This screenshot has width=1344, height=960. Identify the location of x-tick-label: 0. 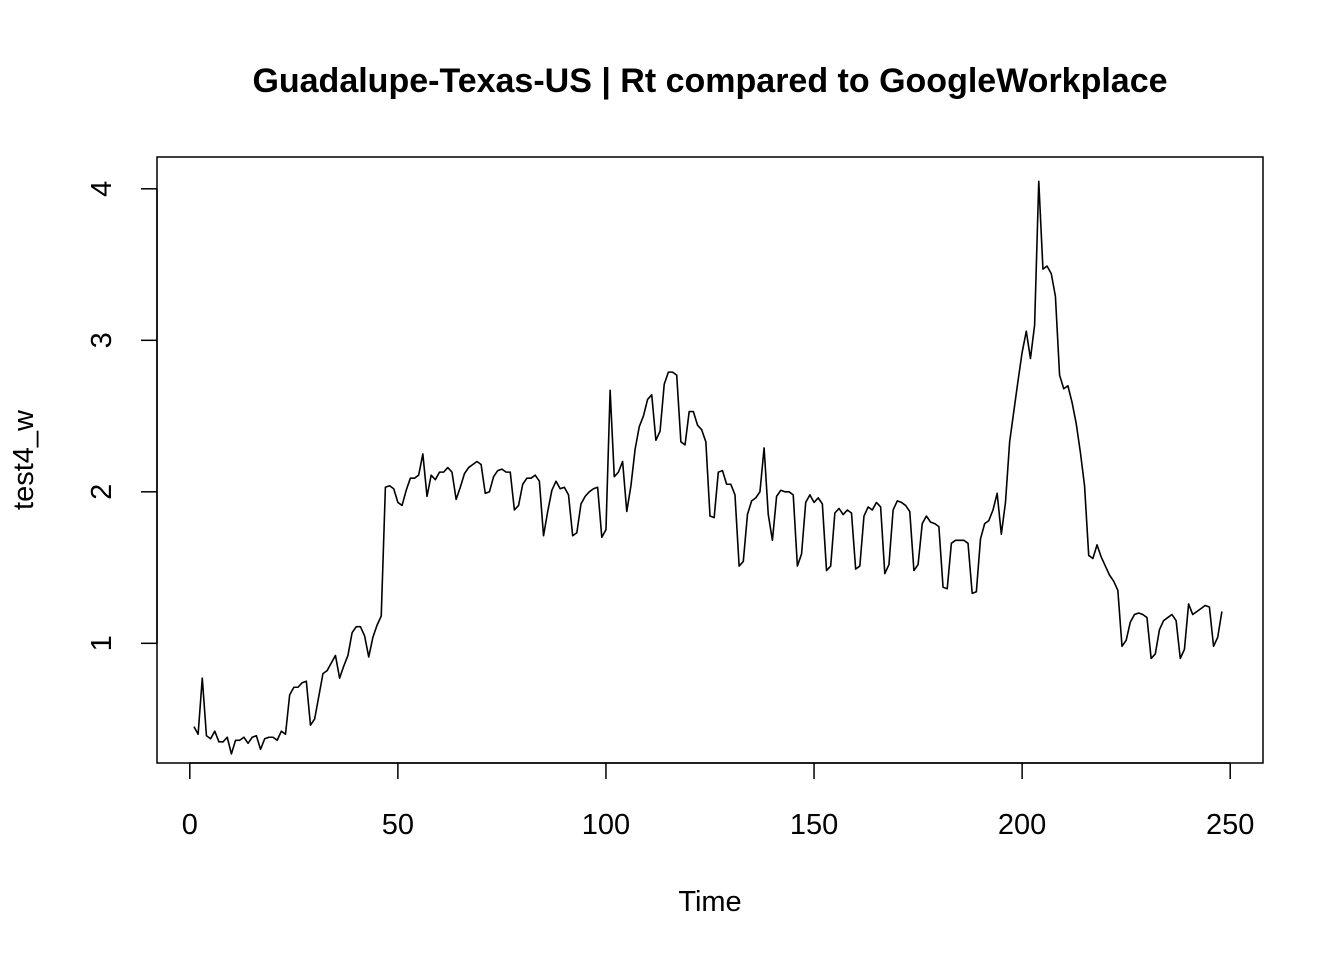
(190, 825).